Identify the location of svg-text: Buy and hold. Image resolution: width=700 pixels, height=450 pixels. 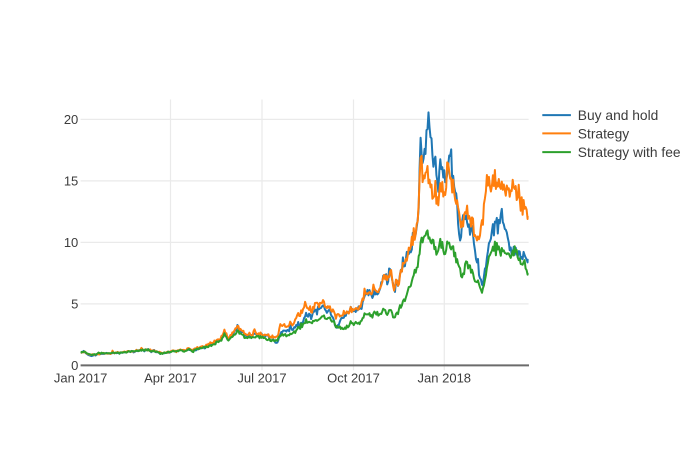
(618, 115).